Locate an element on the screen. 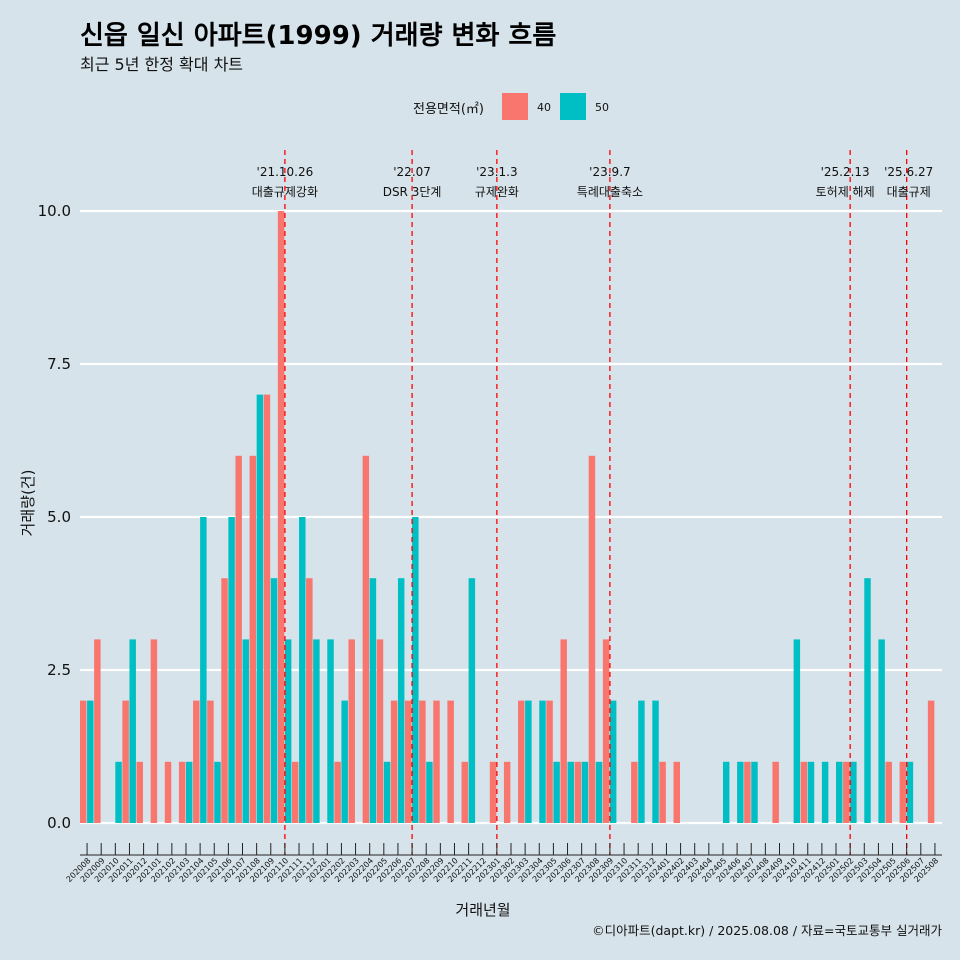  event-date: '23.9.7 is located at coordinates (609, 172).